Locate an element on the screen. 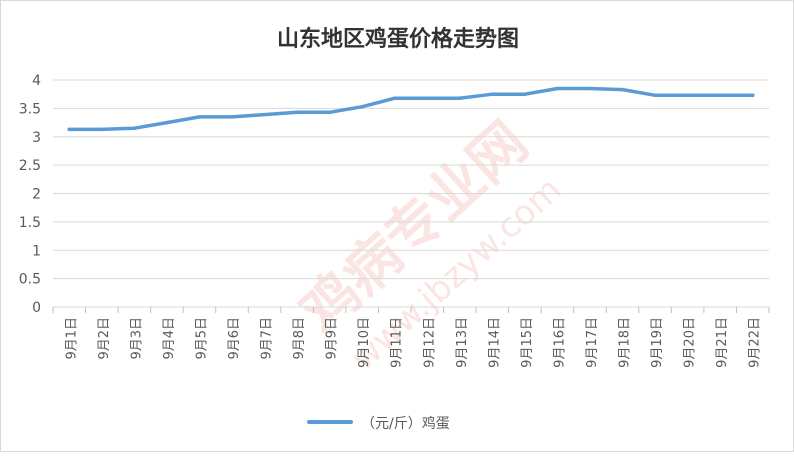 The image size is (794, 456). y-tick-label: 4 is located at coordinates (36, 81).